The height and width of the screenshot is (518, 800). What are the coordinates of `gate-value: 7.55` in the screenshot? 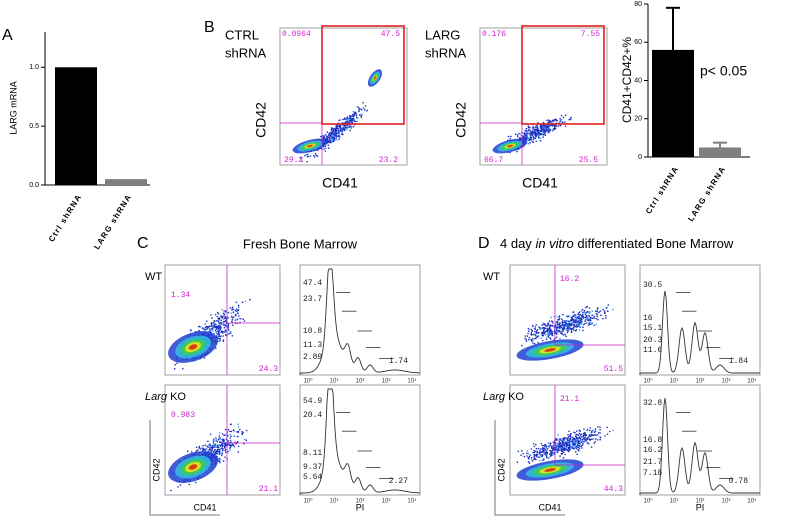 It's located at (590, 34).